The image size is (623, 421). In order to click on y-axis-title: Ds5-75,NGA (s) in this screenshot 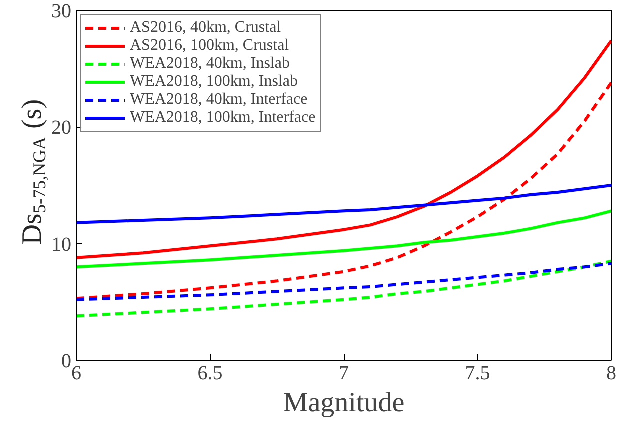, I will do `click(33, 172)`.